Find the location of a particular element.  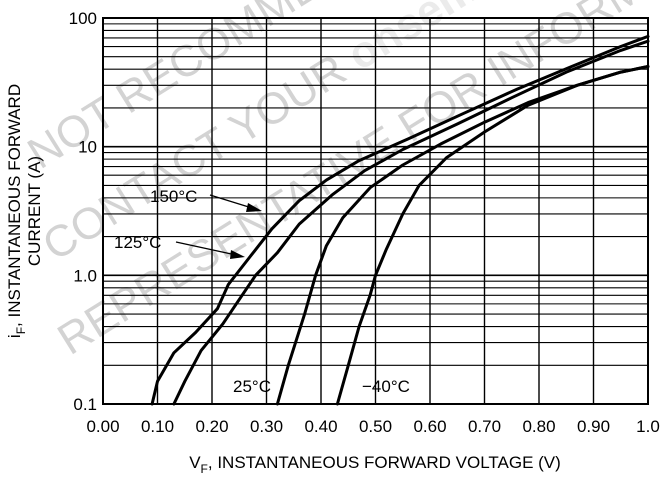

x-tick-label: 0.50 is located at coordinates (375, 426).